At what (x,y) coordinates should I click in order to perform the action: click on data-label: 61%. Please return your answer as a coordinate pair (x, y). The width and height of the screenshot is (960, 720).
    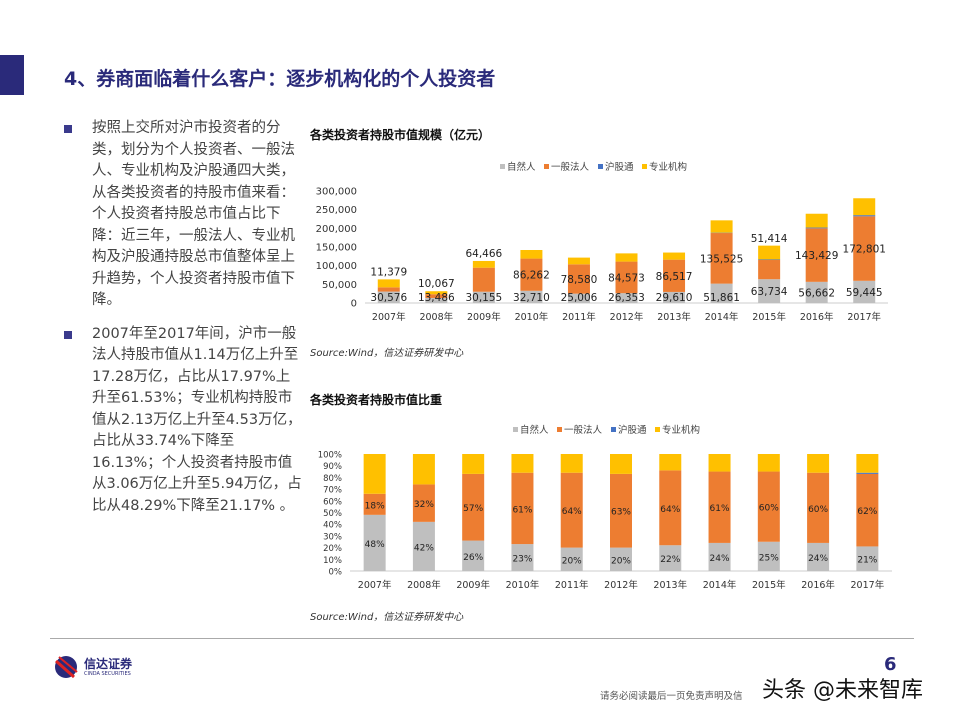
    Looking at the image, I should click on (522, 510).